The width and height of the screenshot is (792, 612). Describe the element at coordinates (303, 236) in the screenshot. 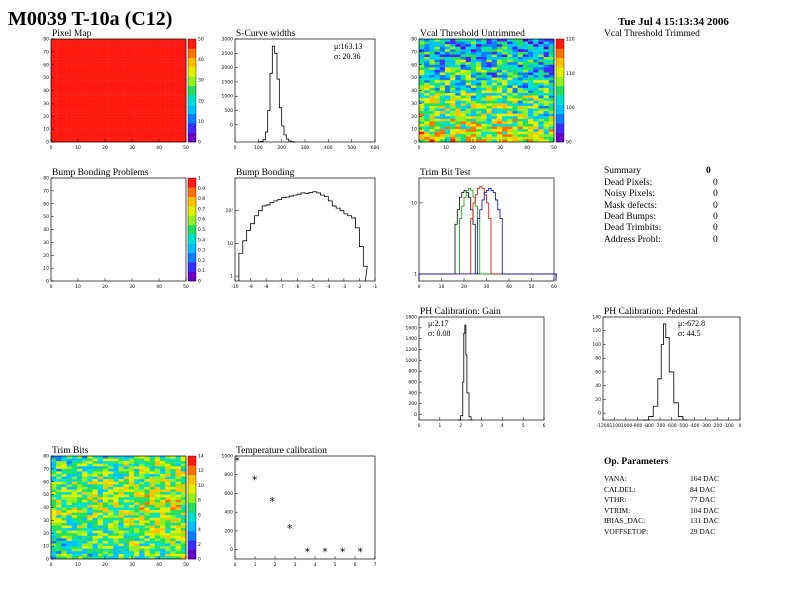

I see `bump-bonding-histogram` at that location.